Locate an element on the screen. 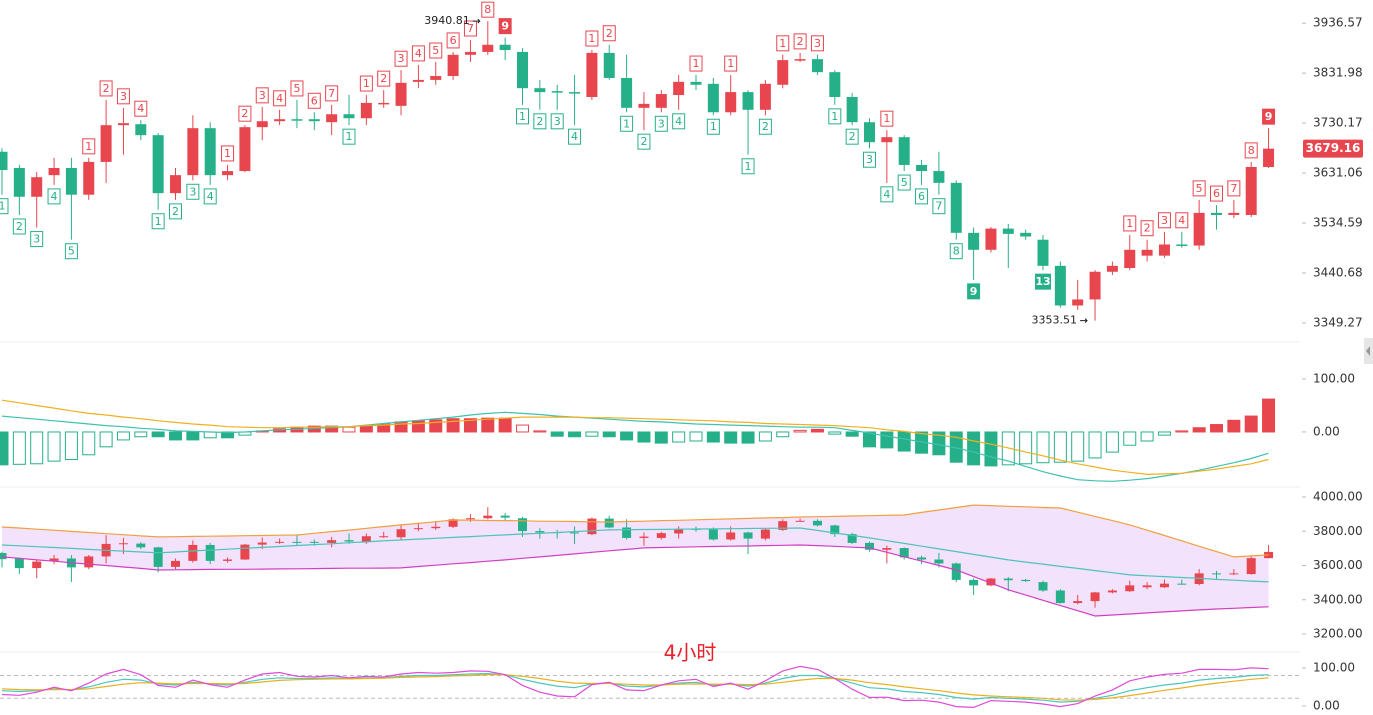  y-tick-label: 0.00 is located at coordinates (1326, 705).